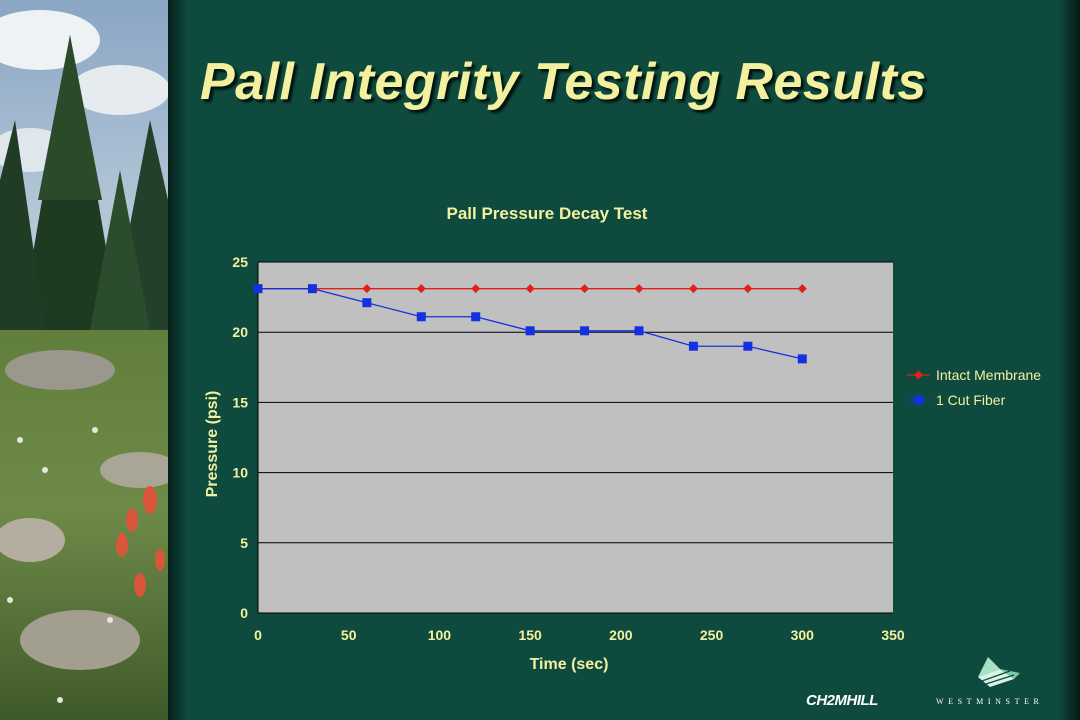 This screenshot has width=1080, height=720. What do you see at coordinates (240, 262) in the screenshot?
I see `y-tick-label: 25` at bounding box center [240, 262].